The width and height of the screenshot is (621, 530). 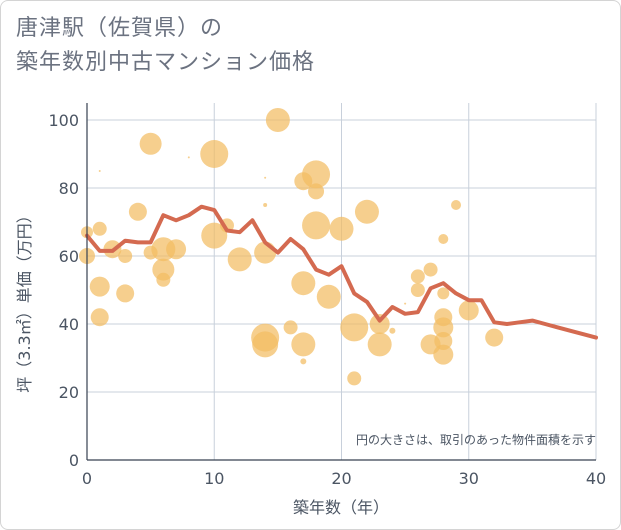 I want to click on x-axis-label: 築年数（年）, so click(x=341, y=507).